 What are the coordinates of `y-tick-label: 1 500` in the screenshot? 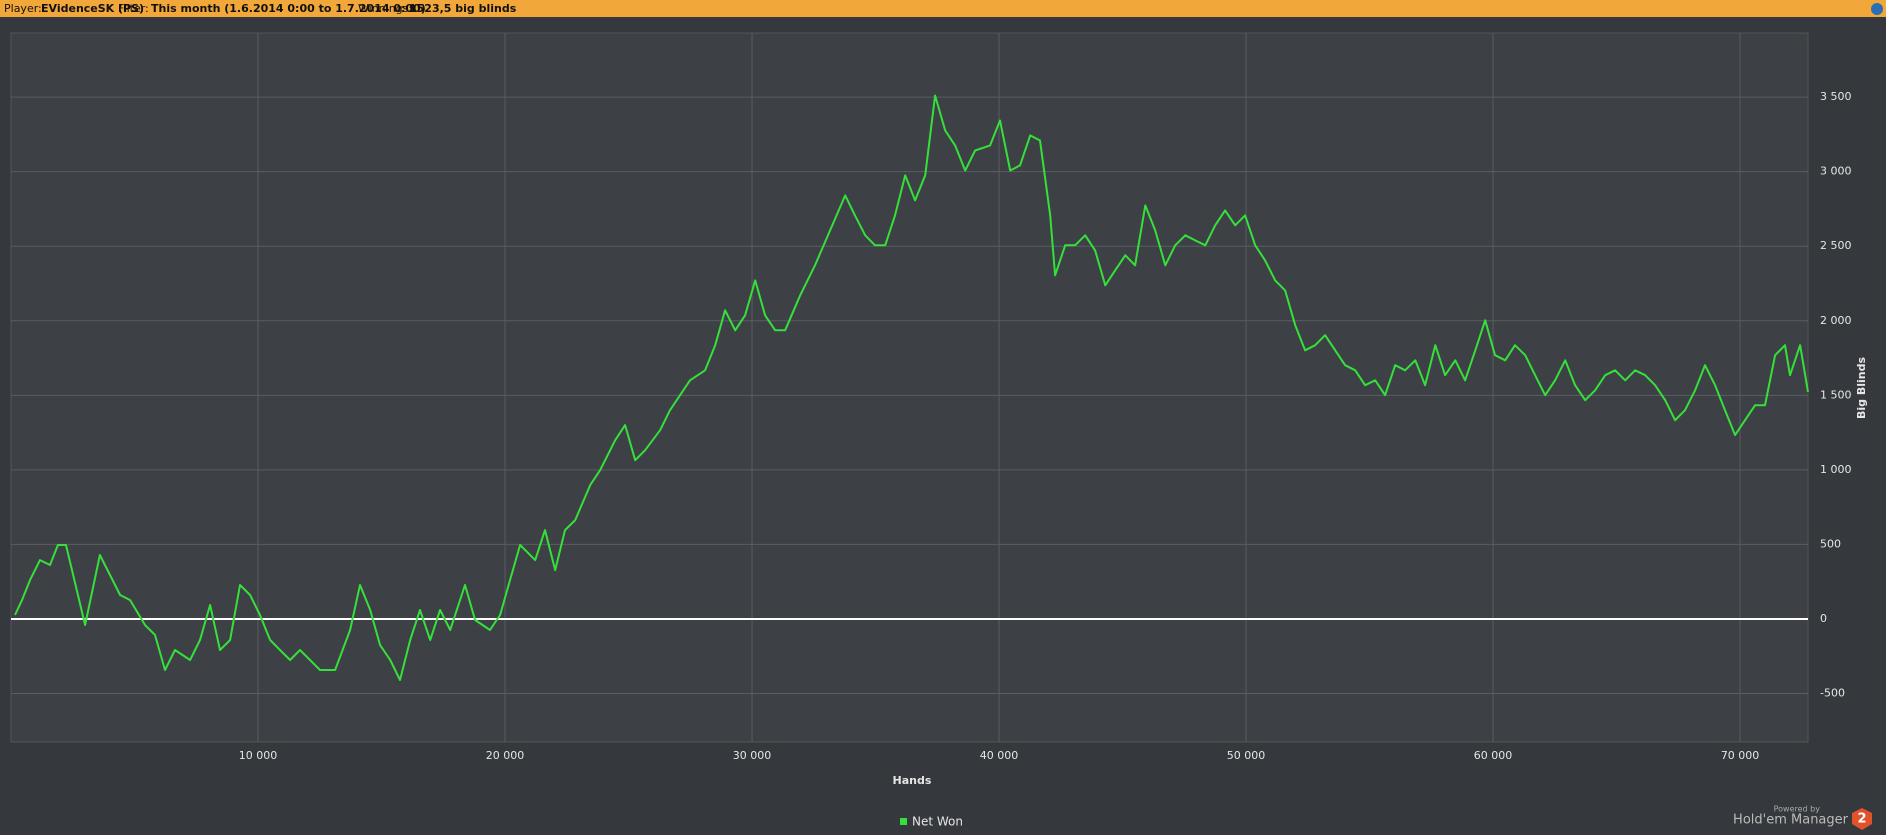 It's located at (1836, 394).